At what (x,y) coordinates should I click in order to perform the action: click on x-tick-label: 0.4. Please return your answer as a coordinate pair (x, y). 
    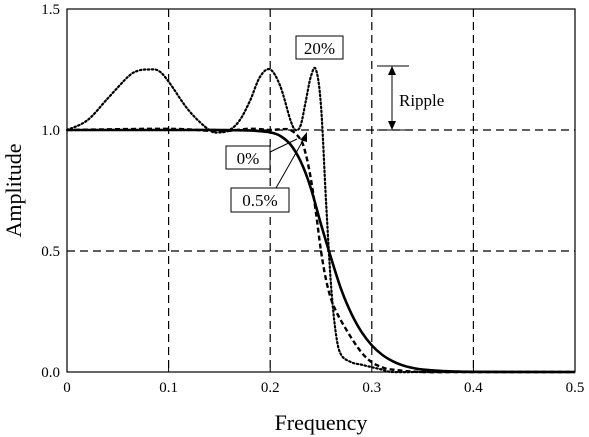
    Looking at the image, I should click on (473, 388).